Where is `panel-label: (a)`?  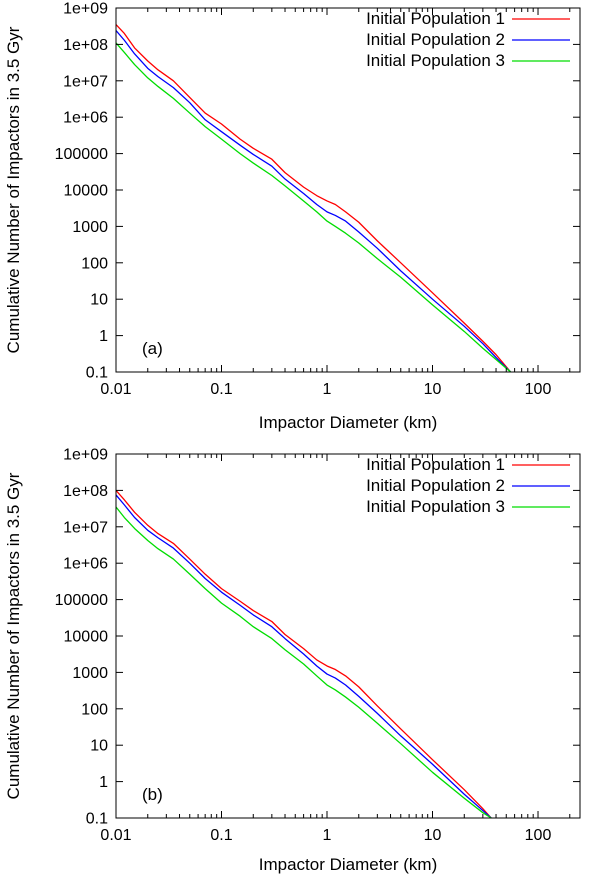
panel-label: (a) is located at coordinates (152, 348).